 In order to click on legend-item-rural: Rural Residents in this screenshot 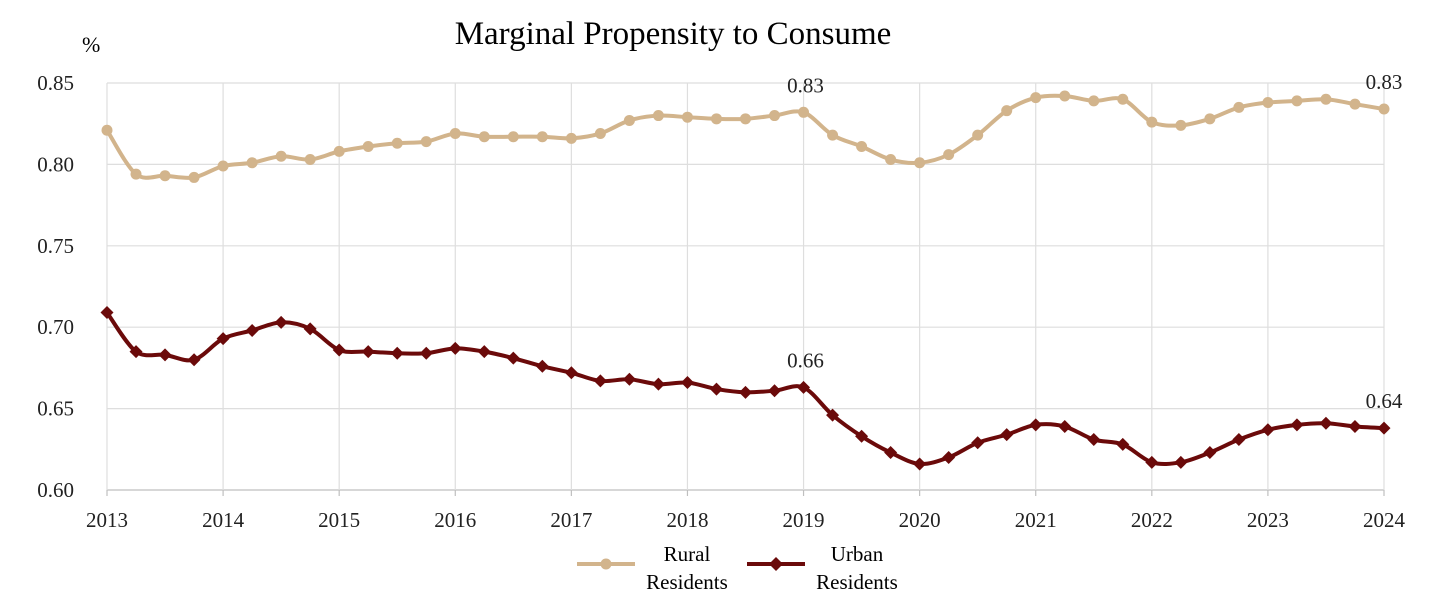, I will do `click(655, 570)`.